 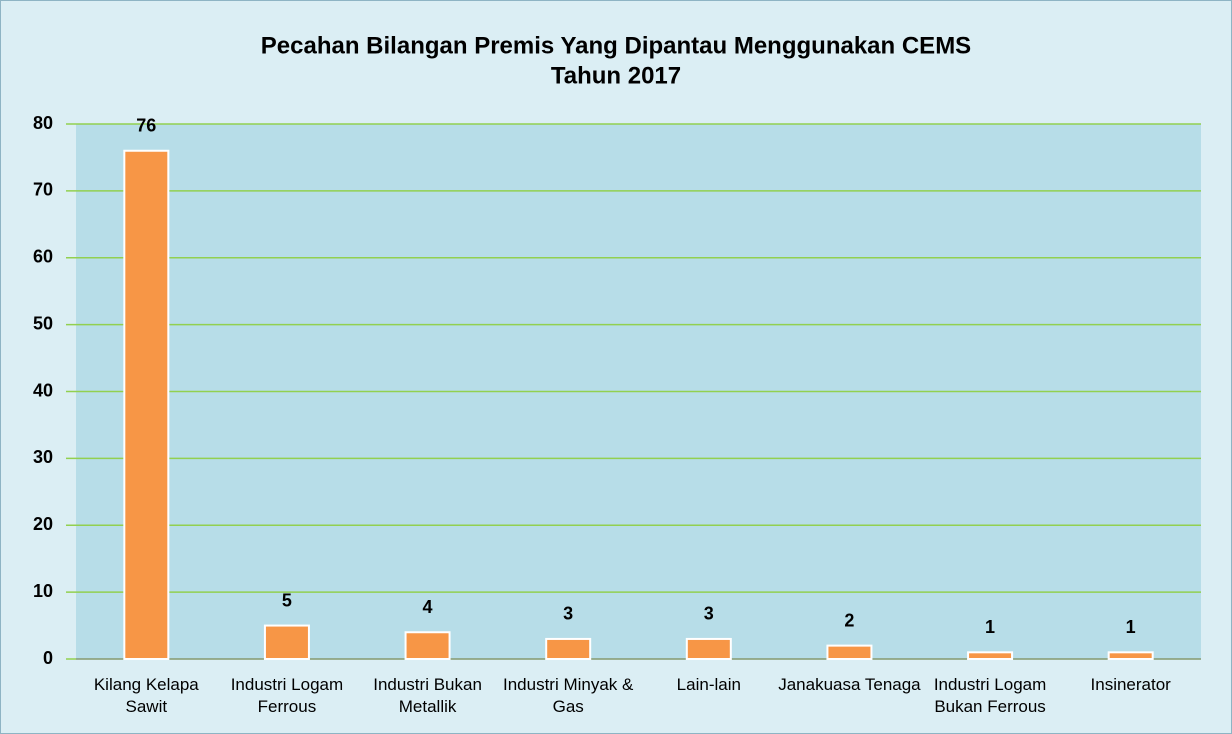 What do you see at coordinates (43, 123) in the screenshot?
I see `y-tick-label: 80` at bounding box center [43, 123].